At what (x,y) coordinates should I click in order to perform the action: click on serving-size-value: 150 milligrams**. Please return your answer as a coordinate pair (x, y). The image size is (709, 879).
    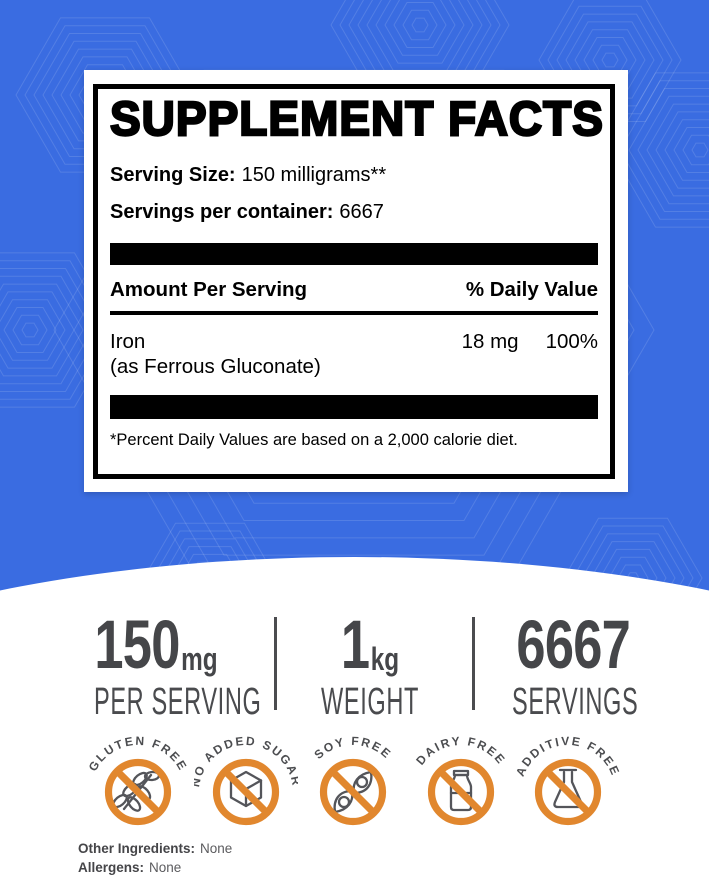
    Looking at the image, I should click on (314, 175).